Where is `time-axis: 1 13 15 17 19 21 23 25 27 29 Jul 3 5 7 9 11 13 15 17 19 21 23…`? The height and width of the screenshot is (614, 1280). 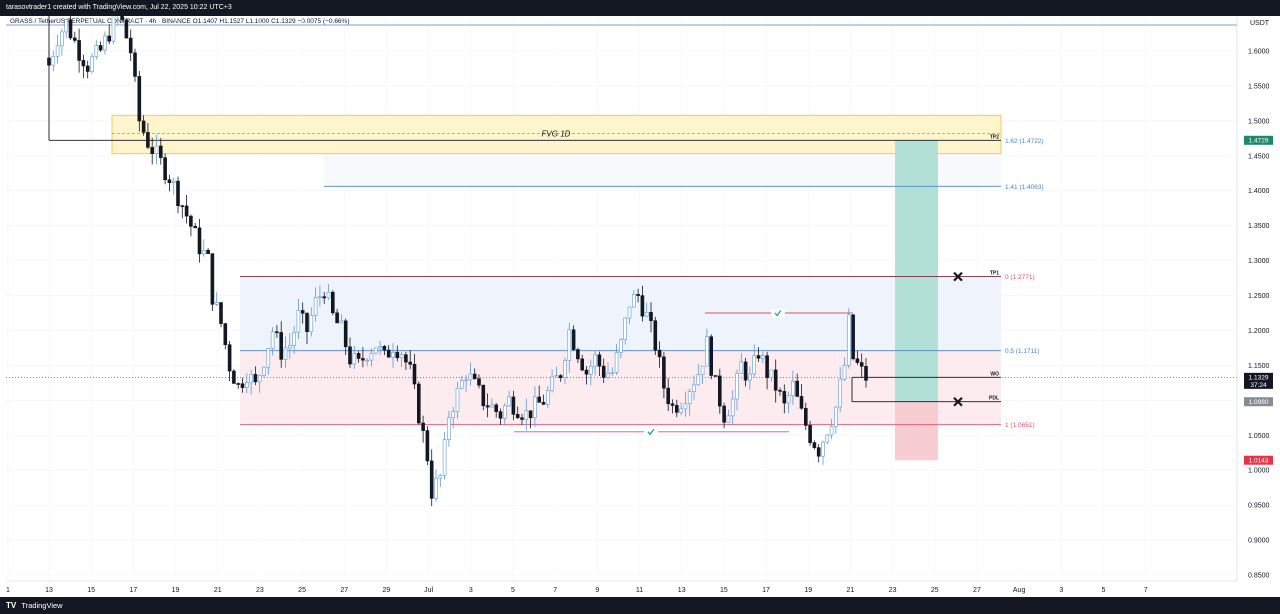
time-axis: 1 13 15 17 19 21 23 25 27 29 Jul 3 5 7 9 11 13 15 17 19 21 23… is located at coordinates (621, 587).